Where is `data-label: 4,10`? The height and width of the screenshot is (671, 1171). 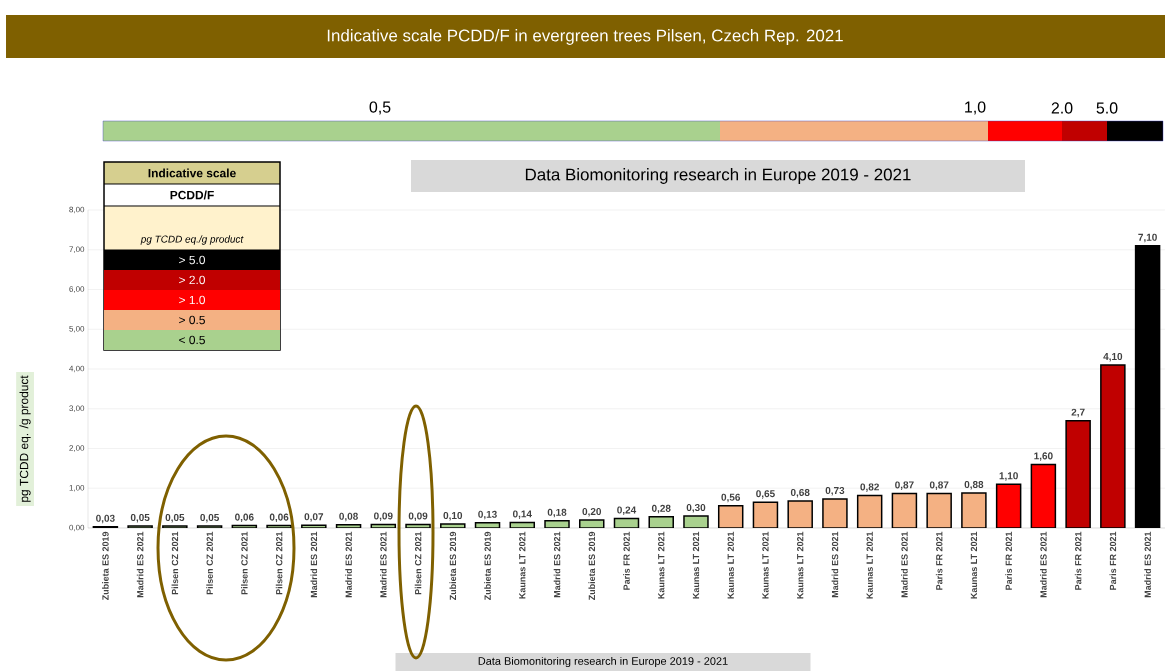
data-label: 4,10 is located at coordinates (1113, 357).